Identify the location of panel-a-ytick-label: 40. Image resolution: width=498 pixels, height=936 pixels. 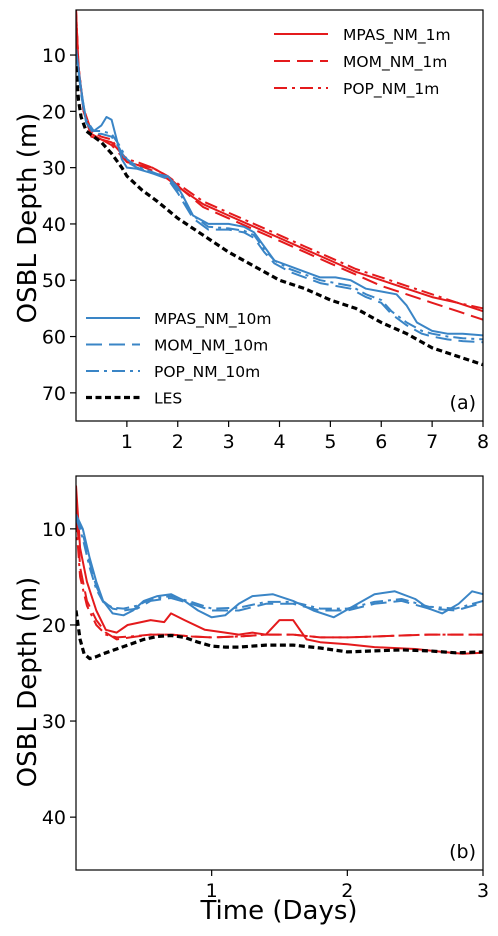
(54, 225).